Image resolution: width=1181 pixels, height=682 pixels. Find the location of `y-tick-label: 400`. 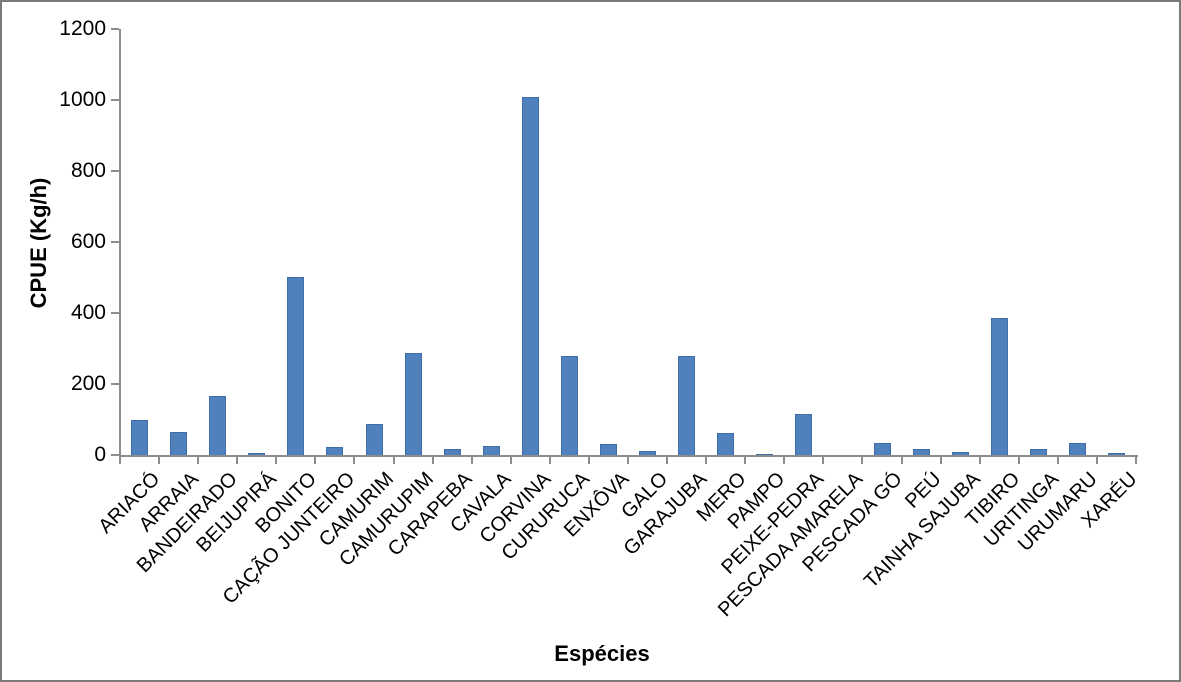

y-tick-label: 400 is located at coordinates (88, 312).